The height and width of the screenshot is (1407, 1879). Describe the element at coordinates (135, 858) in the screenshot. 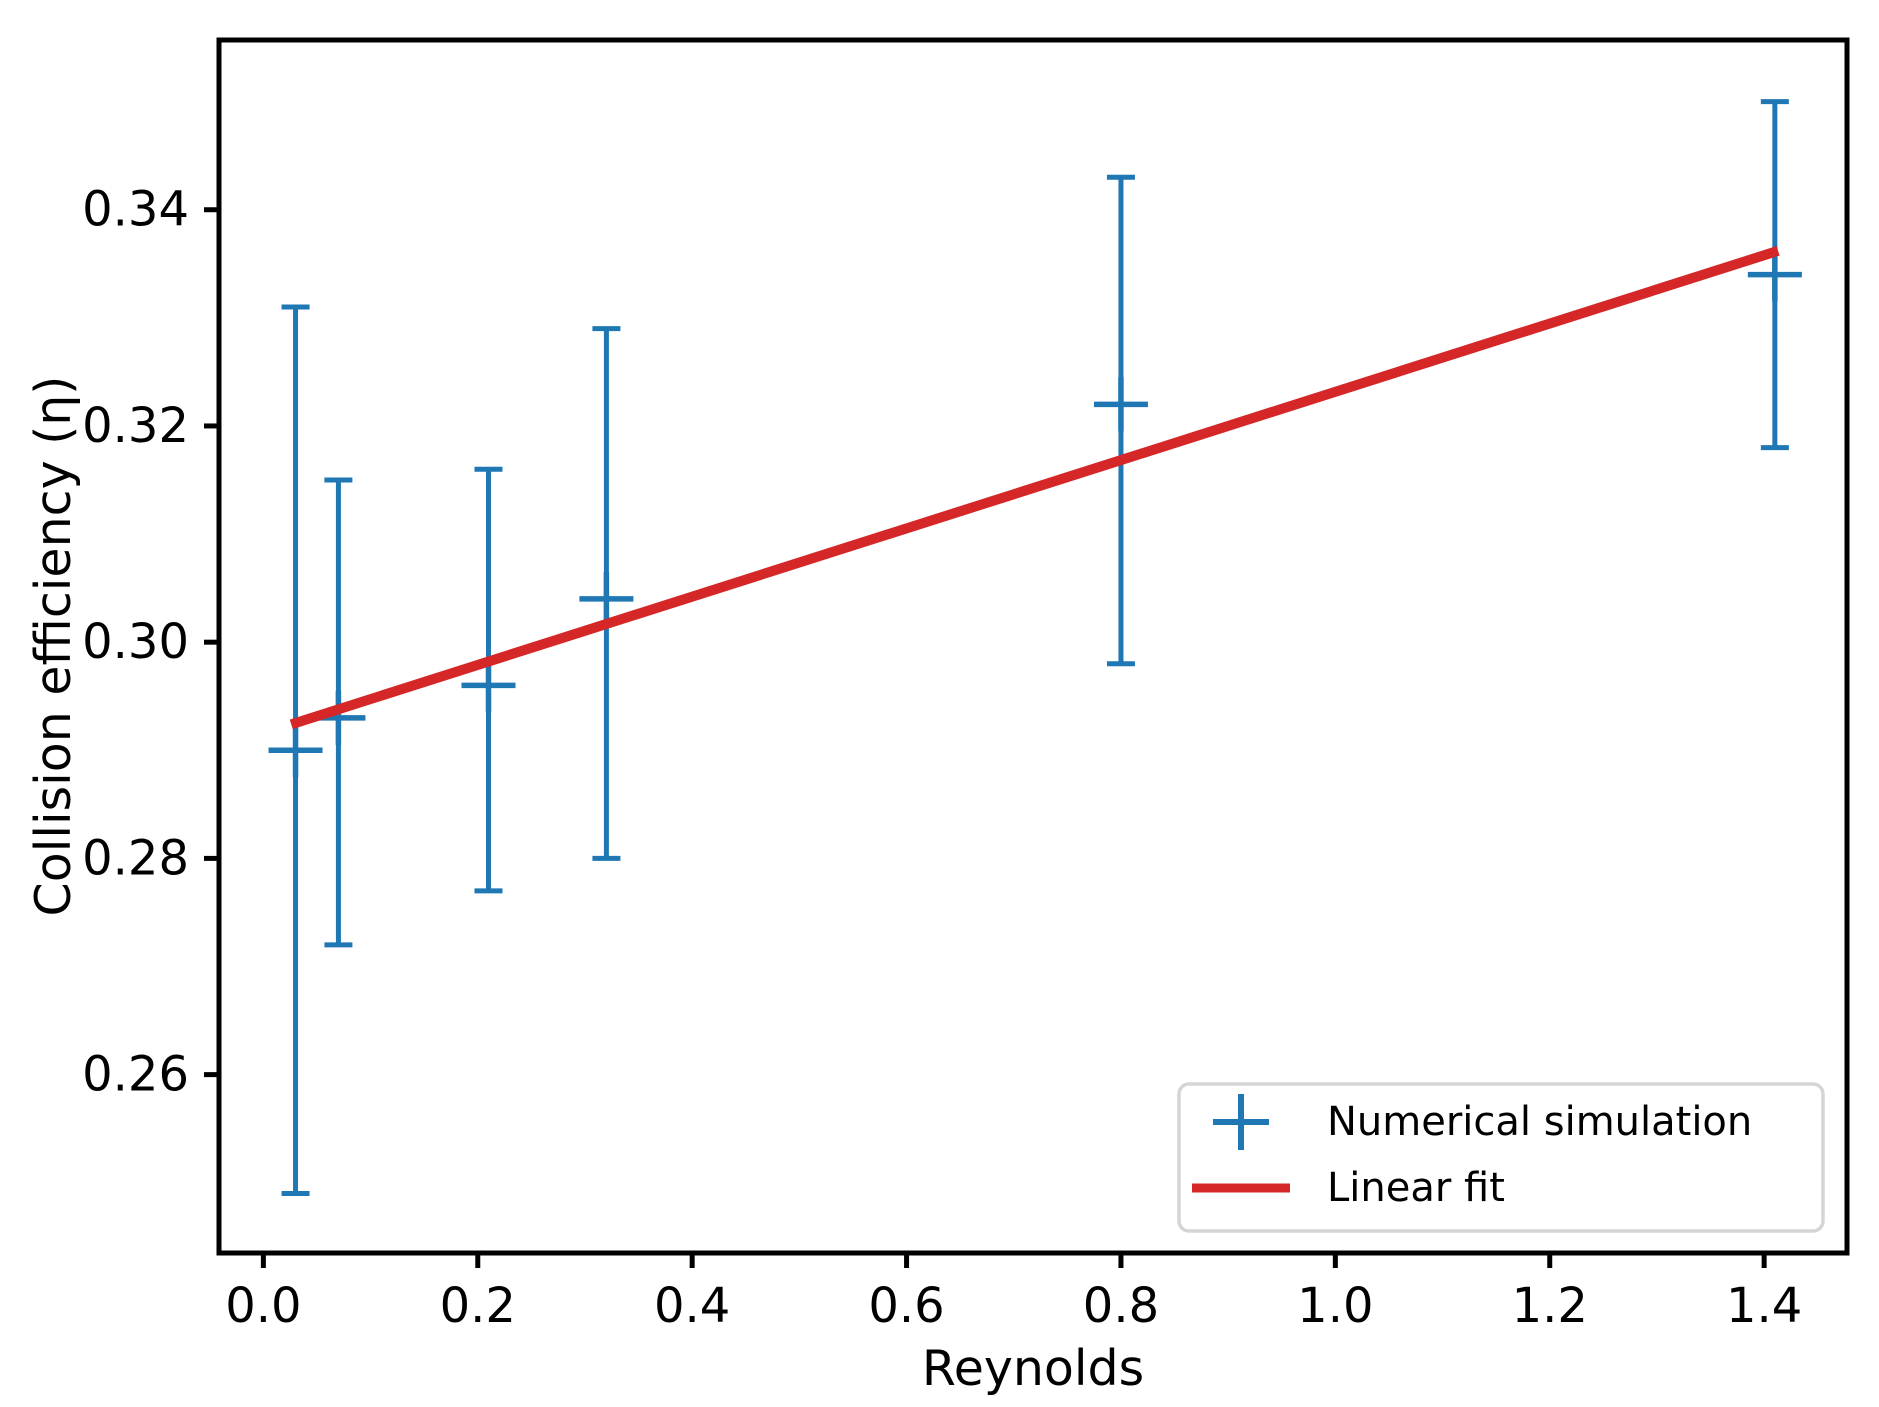

I see `y-tick-label: 0.28` at that location.